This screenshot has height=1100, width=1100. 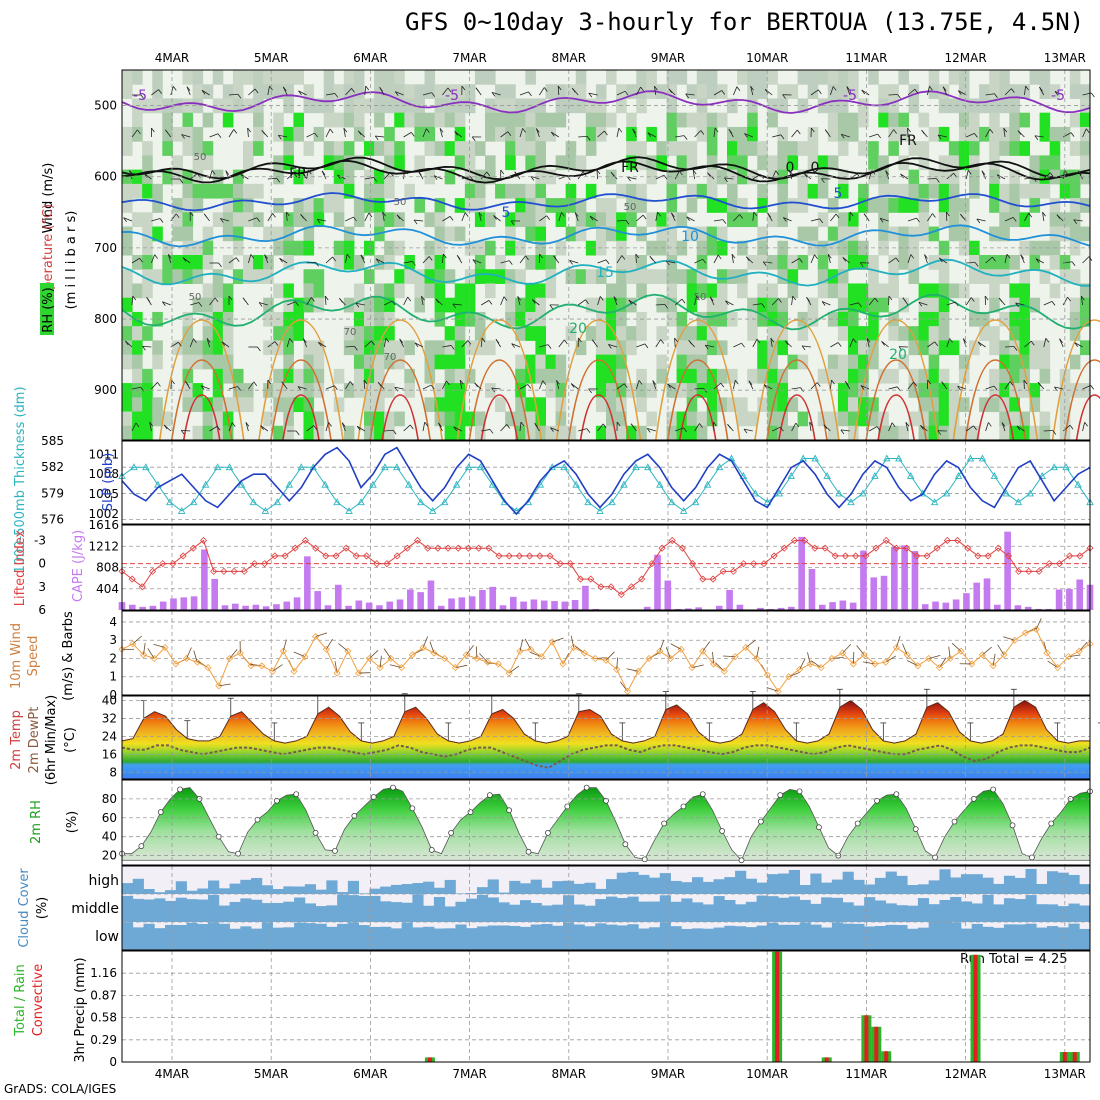 What do you see at coordinates (240, 653) in the screenshot?
I see `wind-speed-point` at bounding box center [240, 653].